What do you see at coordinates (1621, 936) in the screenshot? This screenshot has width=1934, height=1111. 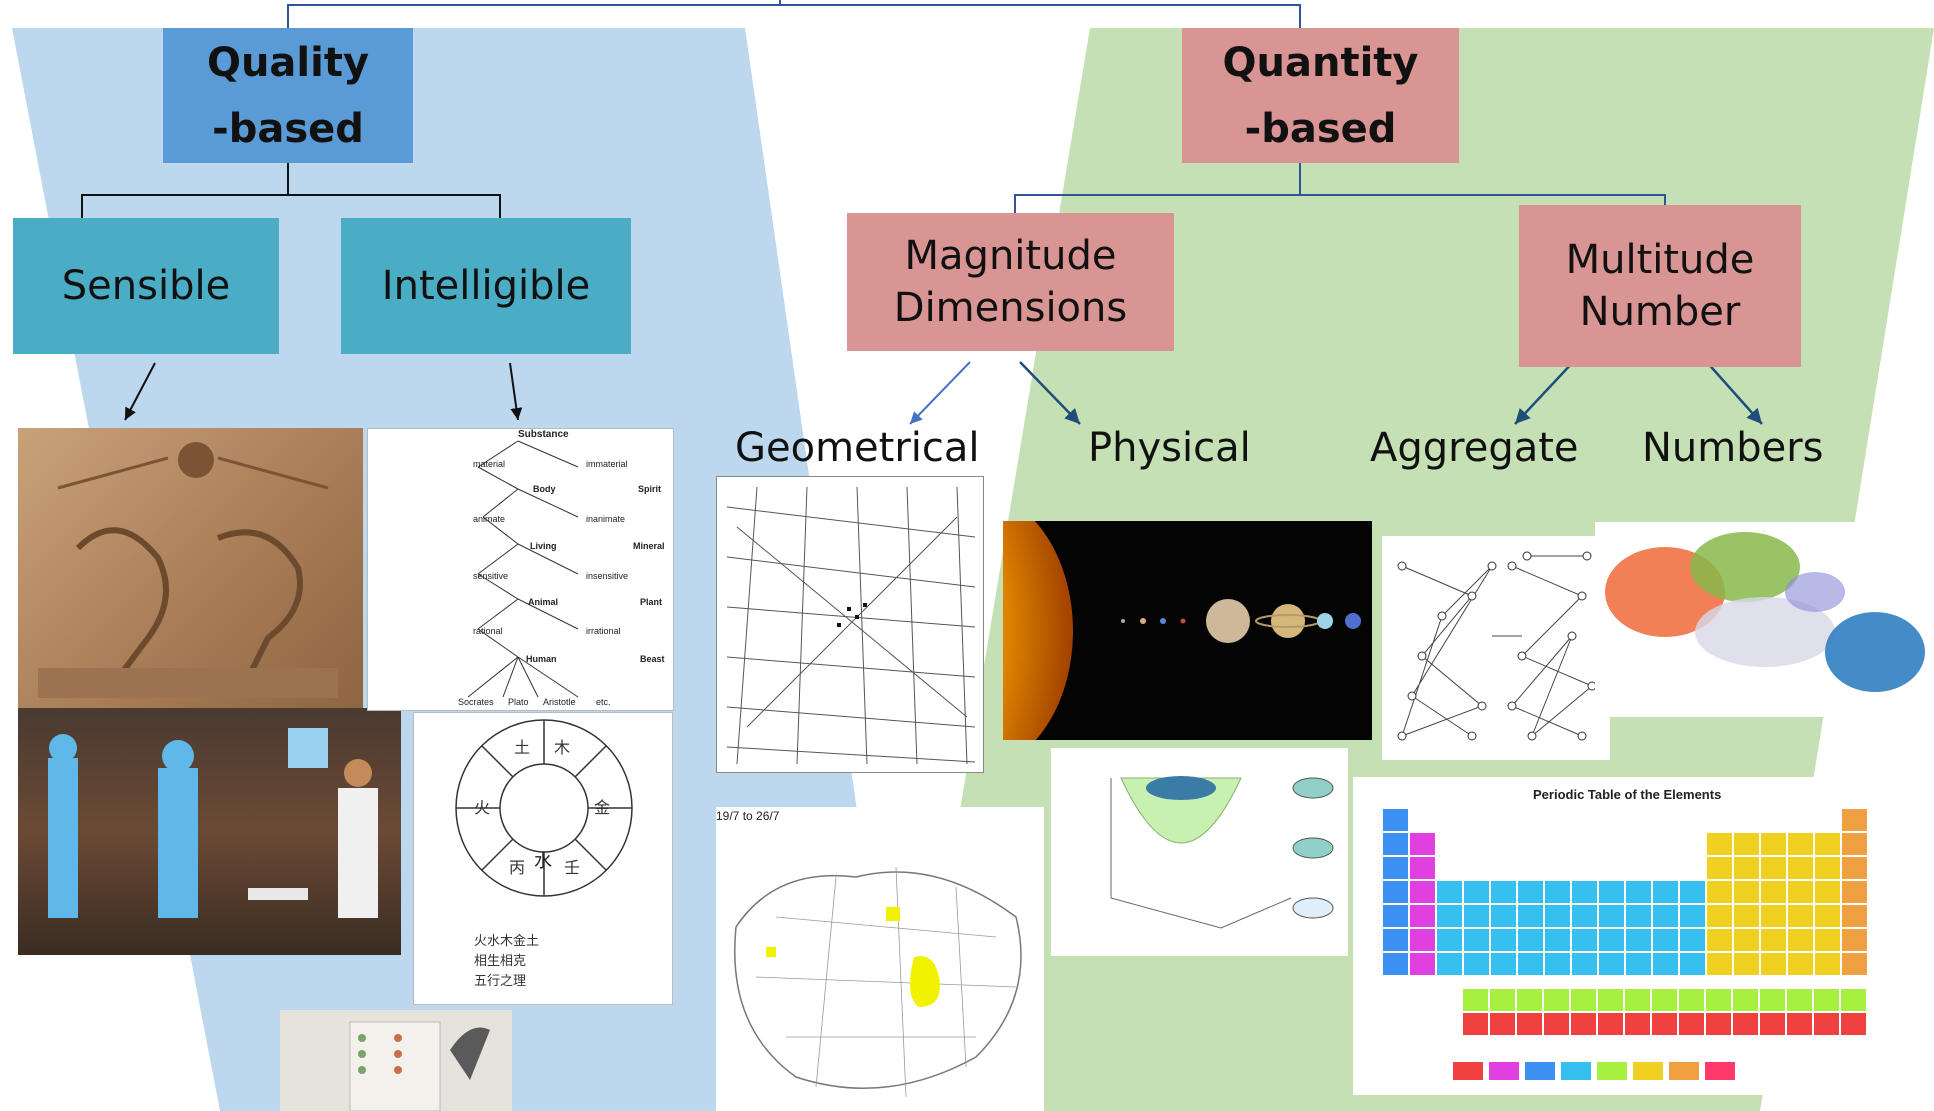 I see `periodic-table-image: Periodic Table of the Elements` at bounding box center [1621, 936].